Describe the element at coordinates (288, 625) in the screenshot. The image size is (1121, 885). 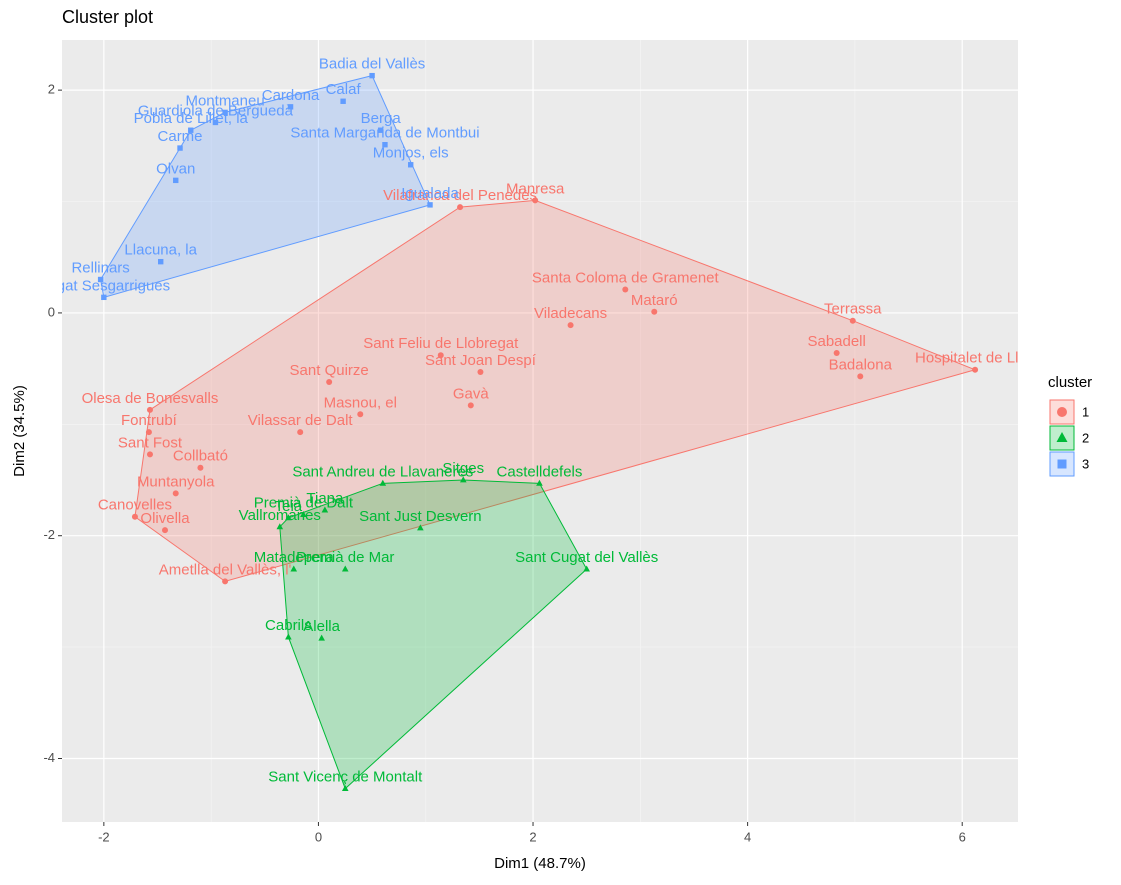
I see `point-label: Cabrils` at that location.